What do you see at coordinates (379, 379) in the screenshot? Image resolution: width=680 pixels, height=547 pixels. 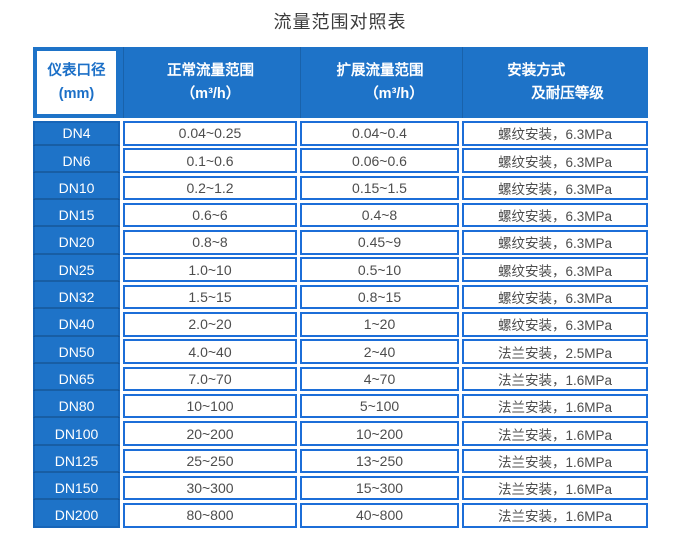 I see `extended-range-cell: 4~70` at bounding box center [379, 379].